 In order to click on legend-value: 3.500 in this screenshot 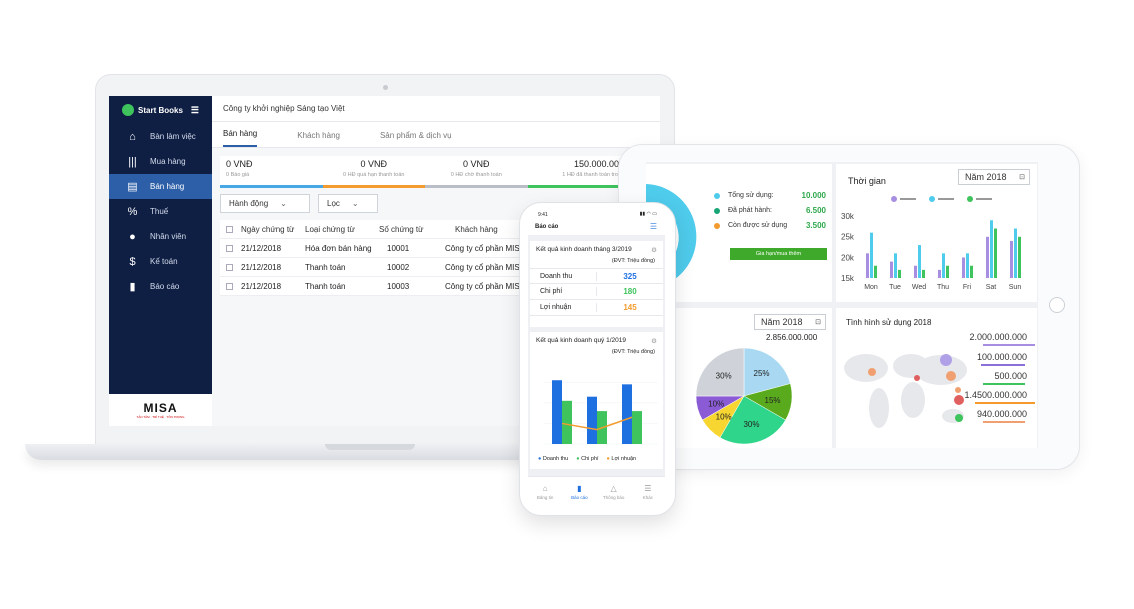, I will do `click(815, 225)`.